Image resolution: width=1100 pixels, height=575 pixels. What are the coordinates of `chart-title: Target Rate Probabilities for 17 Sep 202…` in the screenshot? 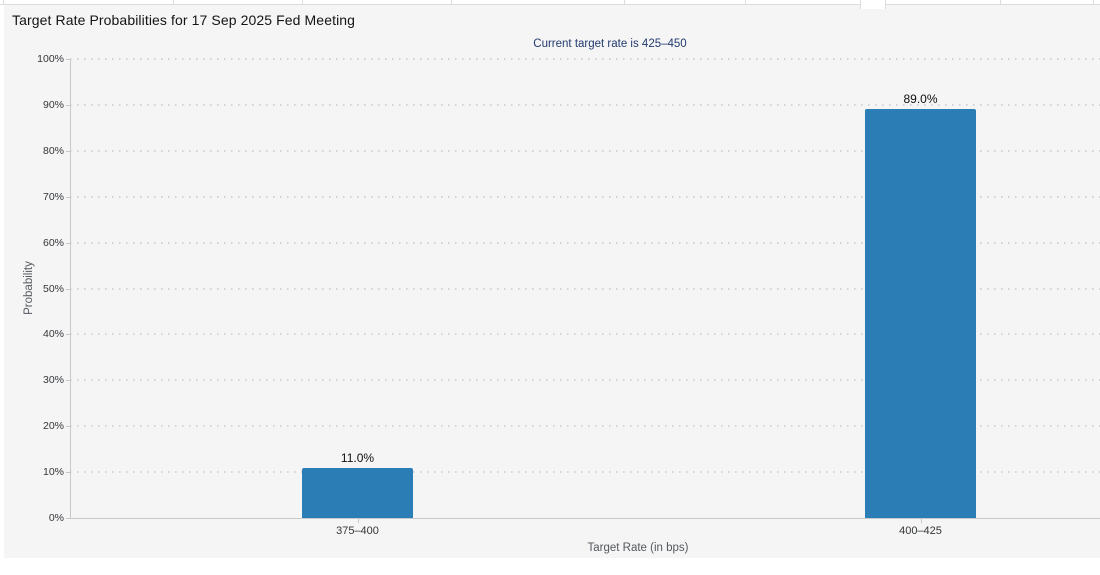 It's located at (184, 20).